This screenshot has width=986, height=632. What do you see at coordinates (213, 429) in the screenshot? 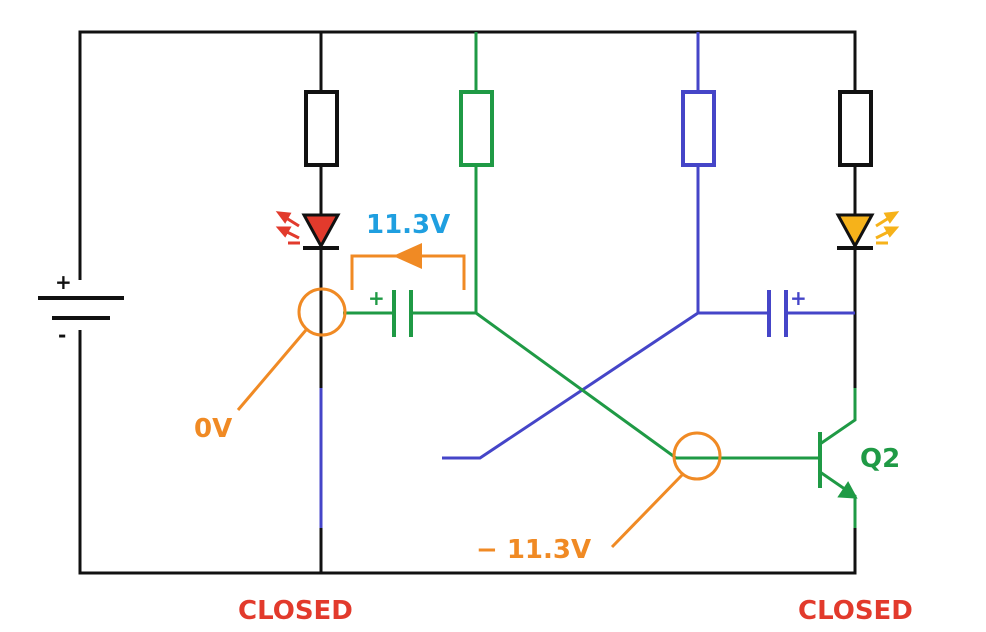
I see `voltage-left-label: 0V` at bounding box center [213, 429].